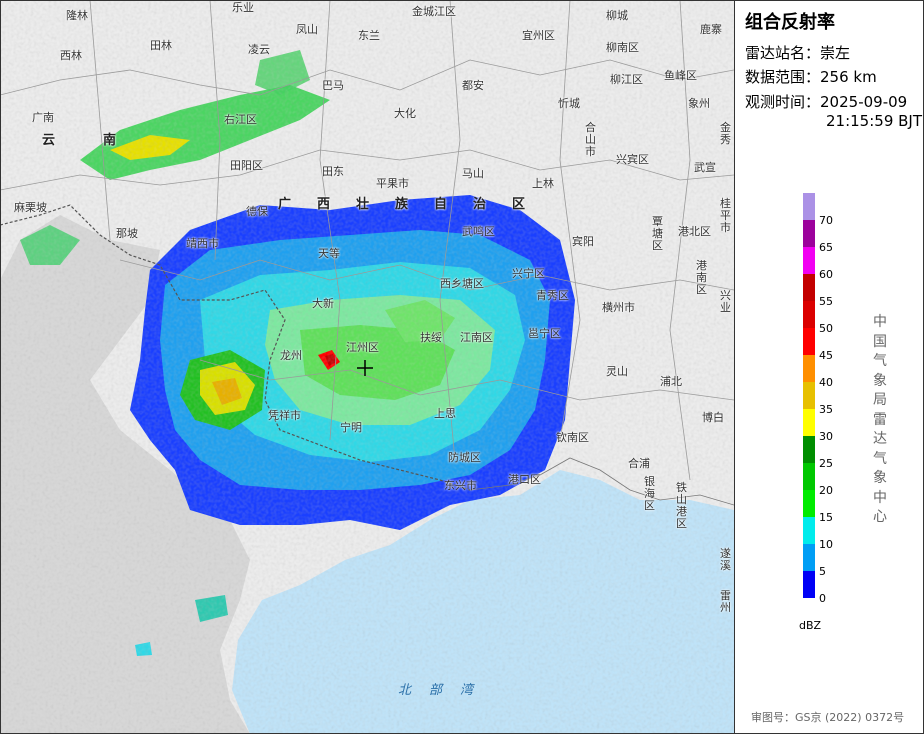 This screenshot has width=924, height=734. What do you see at coordinates (828, 717) in the screenshot?
I see `map-approval-number: 审图号：GS京 (2022) 0372号` at bounding box center [828, 717].